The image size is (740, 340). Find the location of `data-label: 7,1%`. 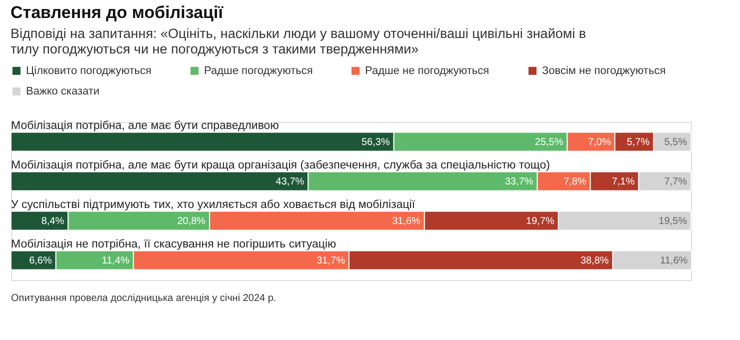

data-label: 7,1% is located at coordinates (623, 182).